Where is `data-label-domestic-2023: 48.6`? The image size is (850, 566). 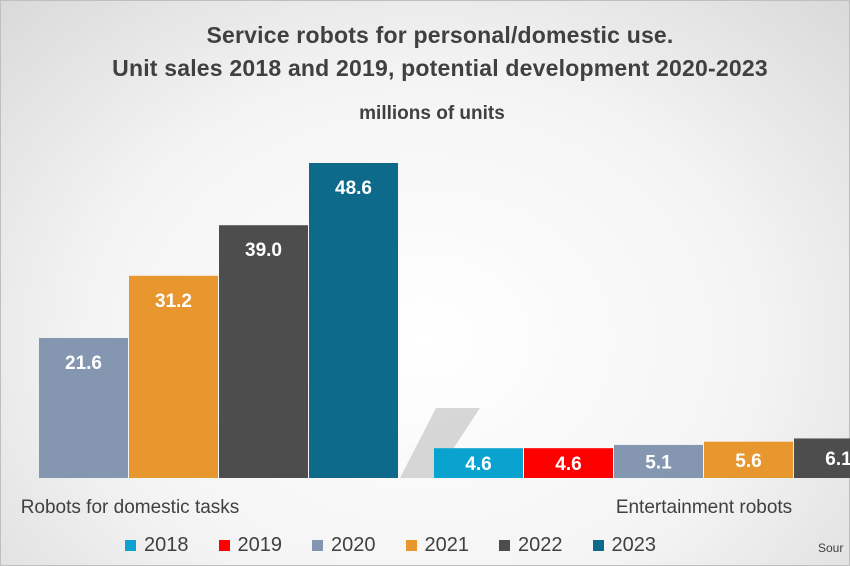 data-label-domestic-2023: 48.6 is located at coordinates (353, 188).